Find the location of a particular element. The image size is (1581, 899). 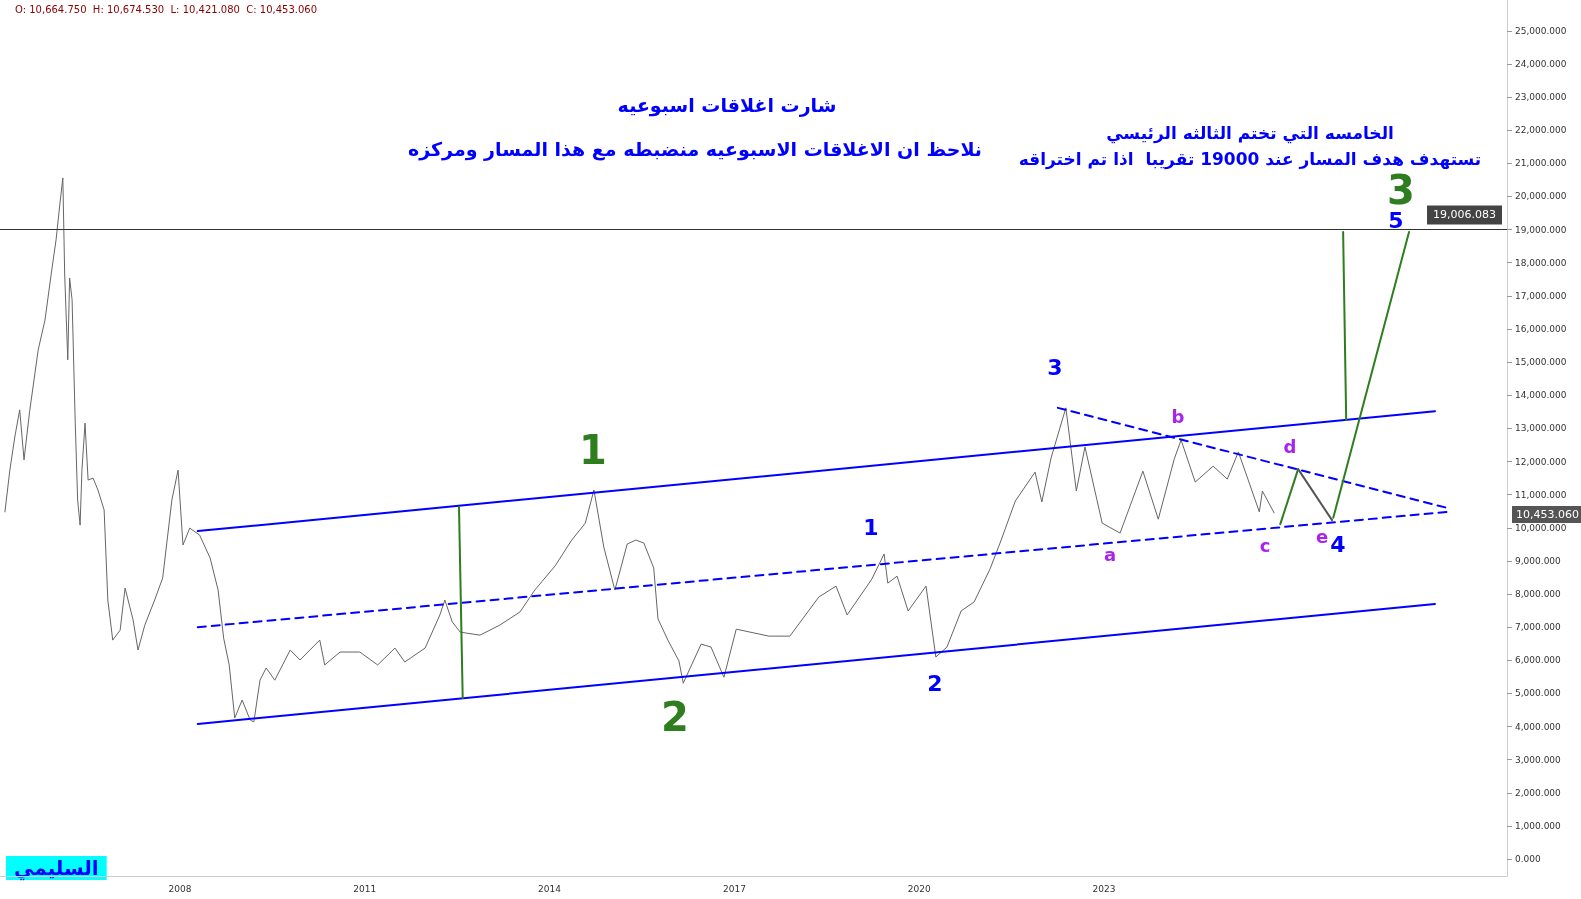

annotation: 4 is located at coordinates (1338, 544).